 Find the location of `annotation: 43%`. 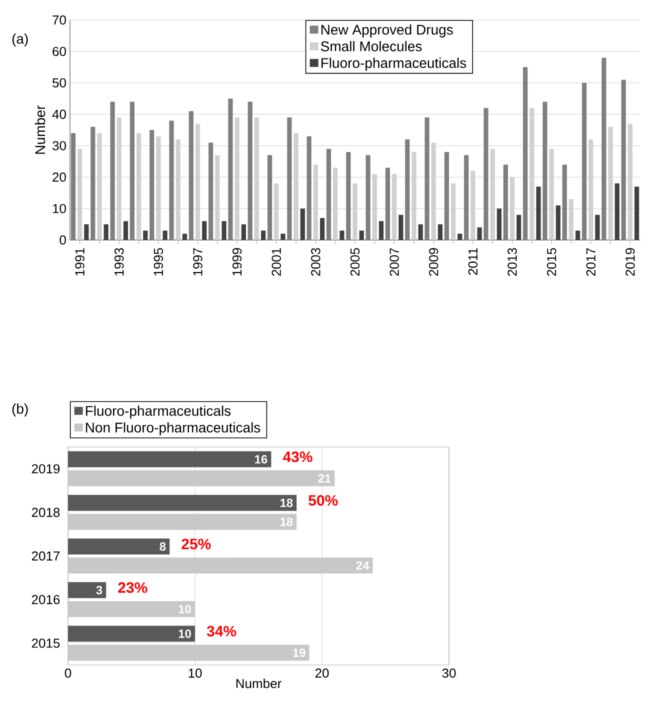

annotation: 43% is located at coordinates (297, 456).